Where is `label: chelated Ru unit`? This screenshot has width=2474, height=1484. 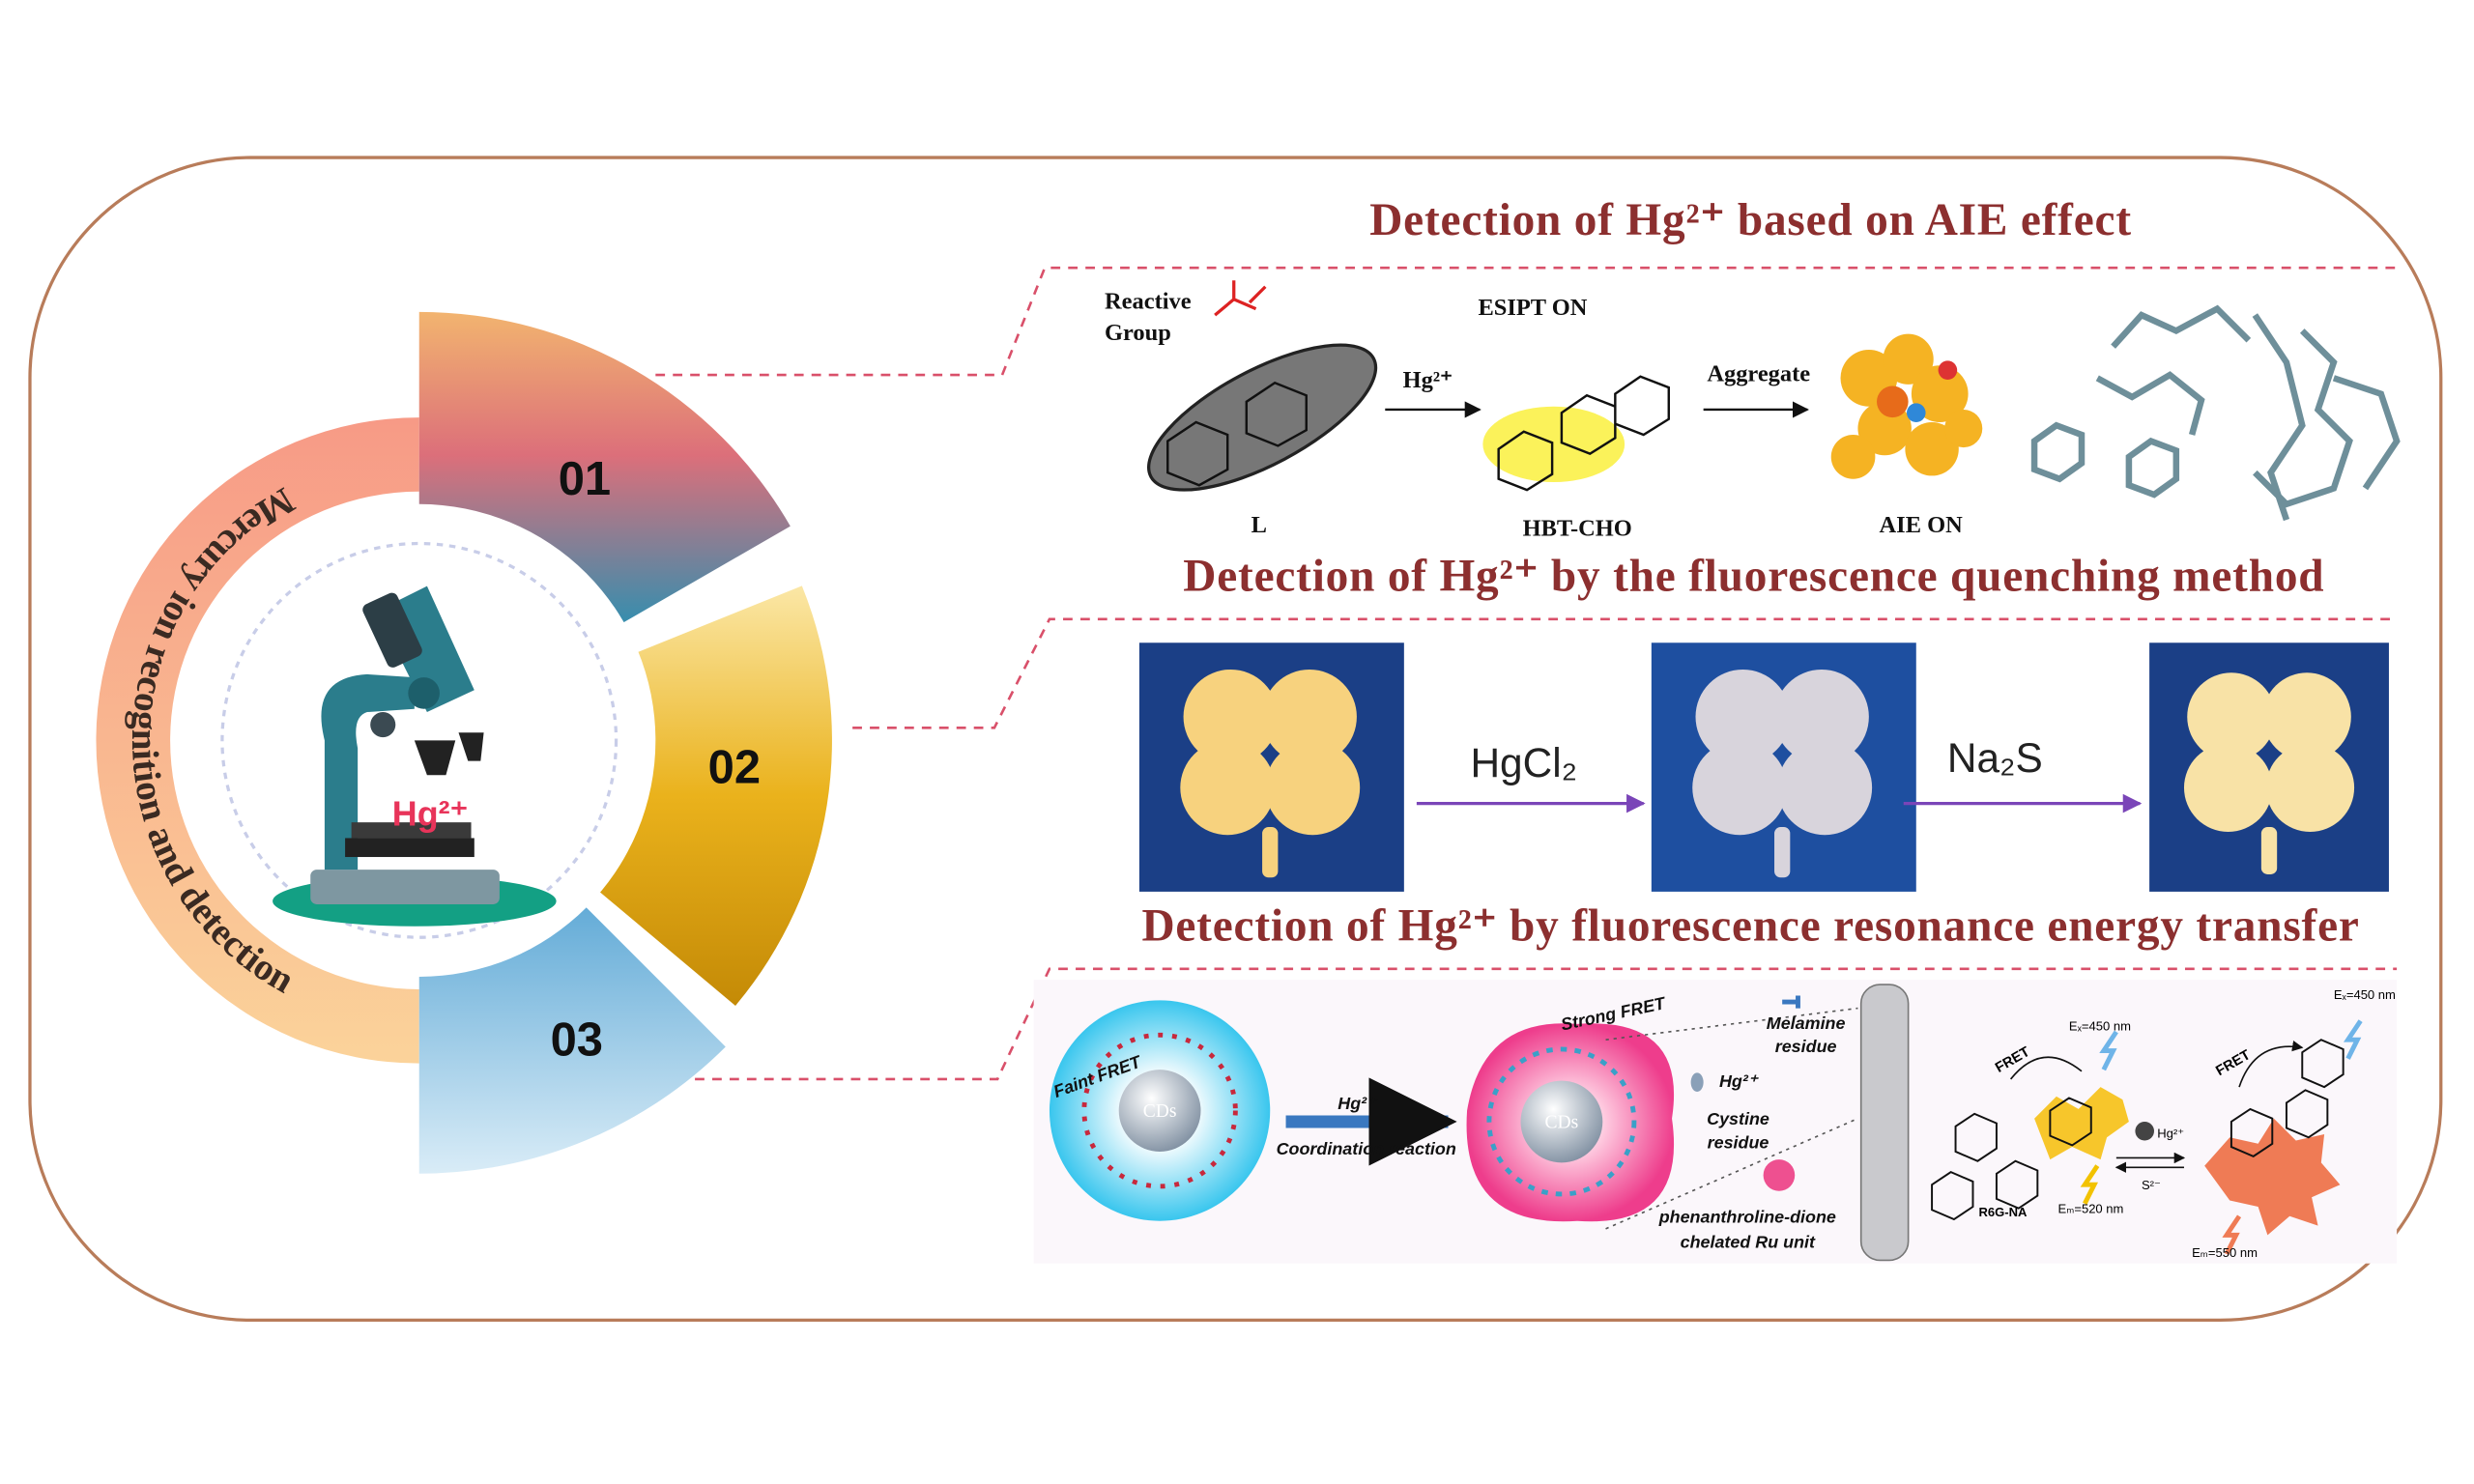
label: chelated Ru unit is located at coordinates (1749, 1242).